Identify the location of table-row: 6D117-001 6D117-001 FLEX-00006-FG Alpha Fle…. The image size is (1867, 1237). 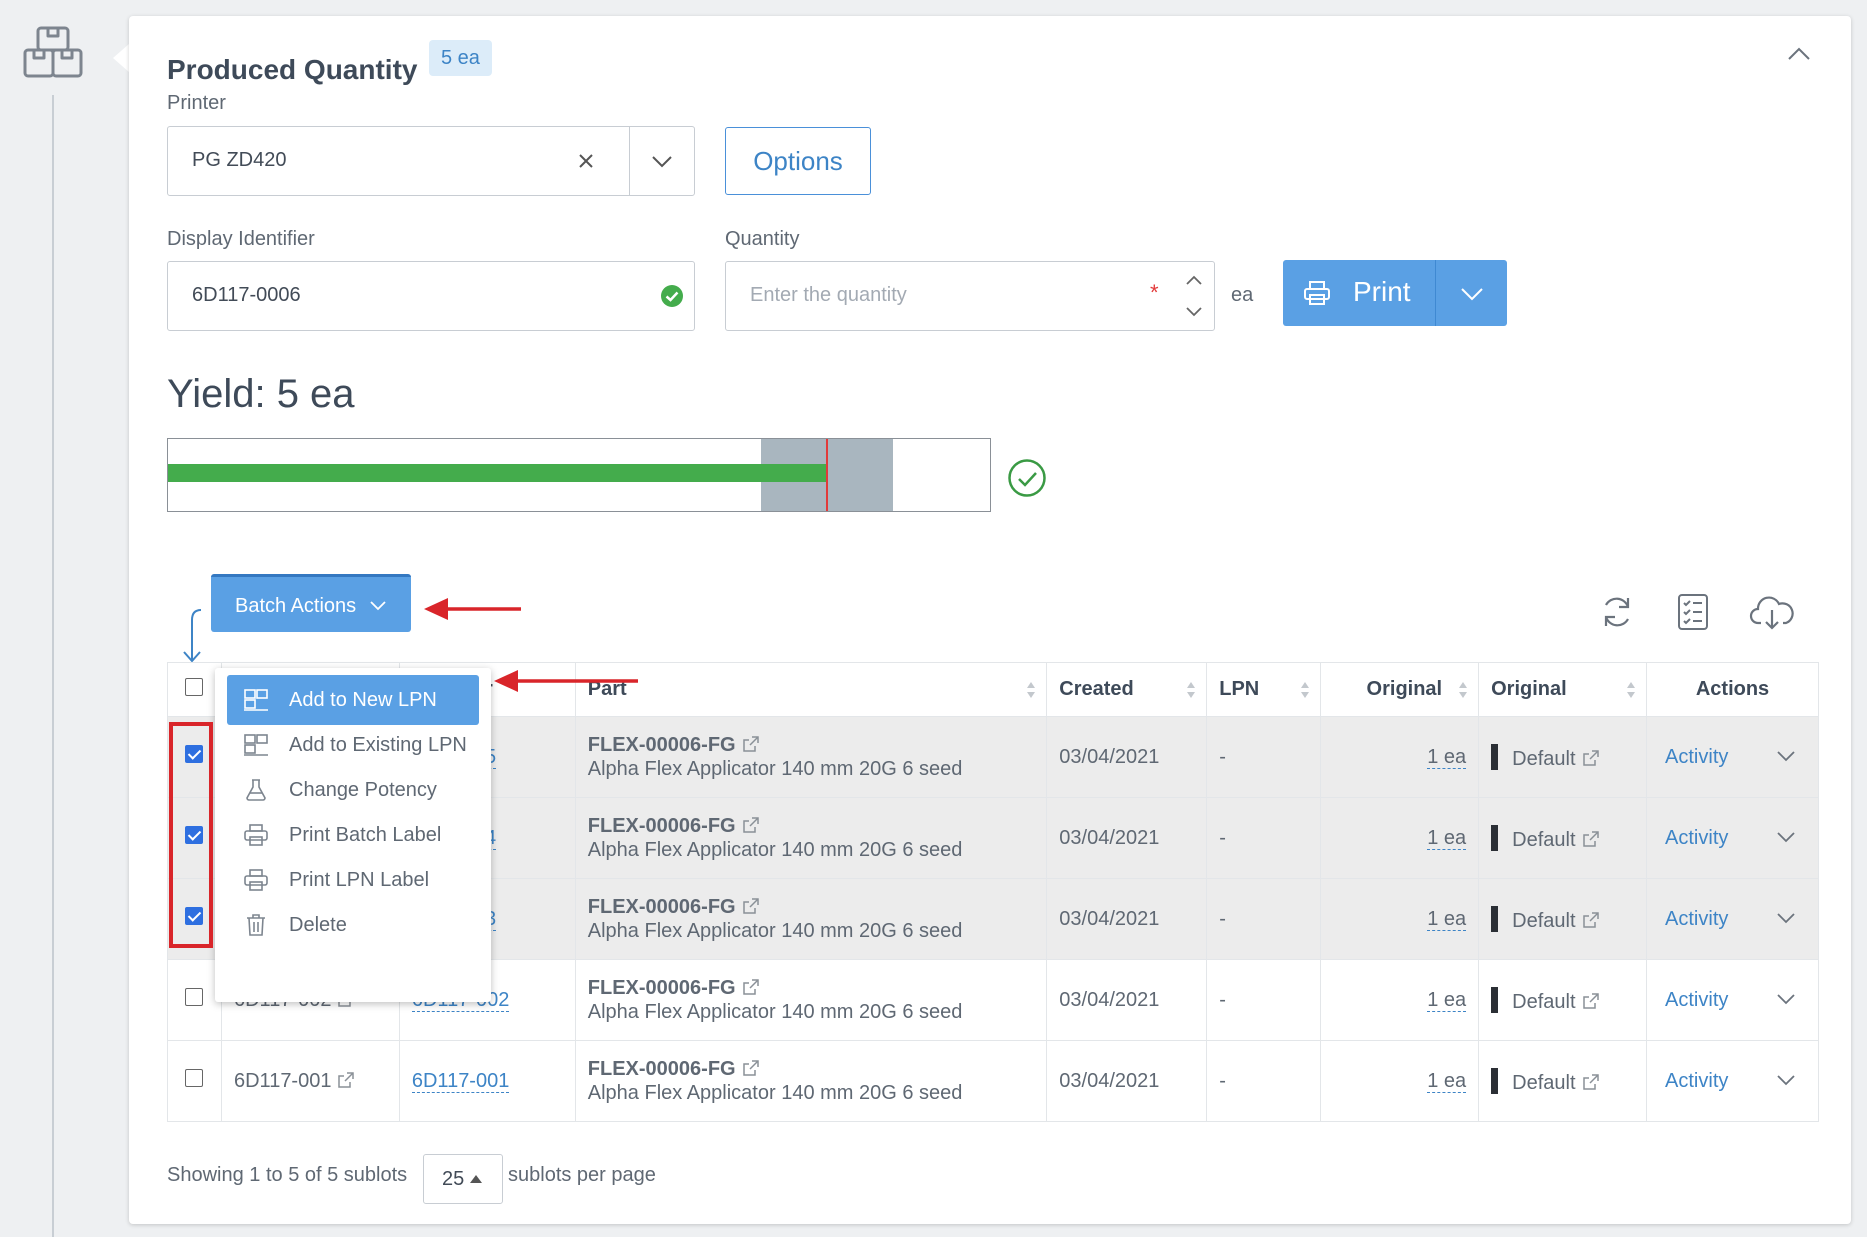
(993, 1081).